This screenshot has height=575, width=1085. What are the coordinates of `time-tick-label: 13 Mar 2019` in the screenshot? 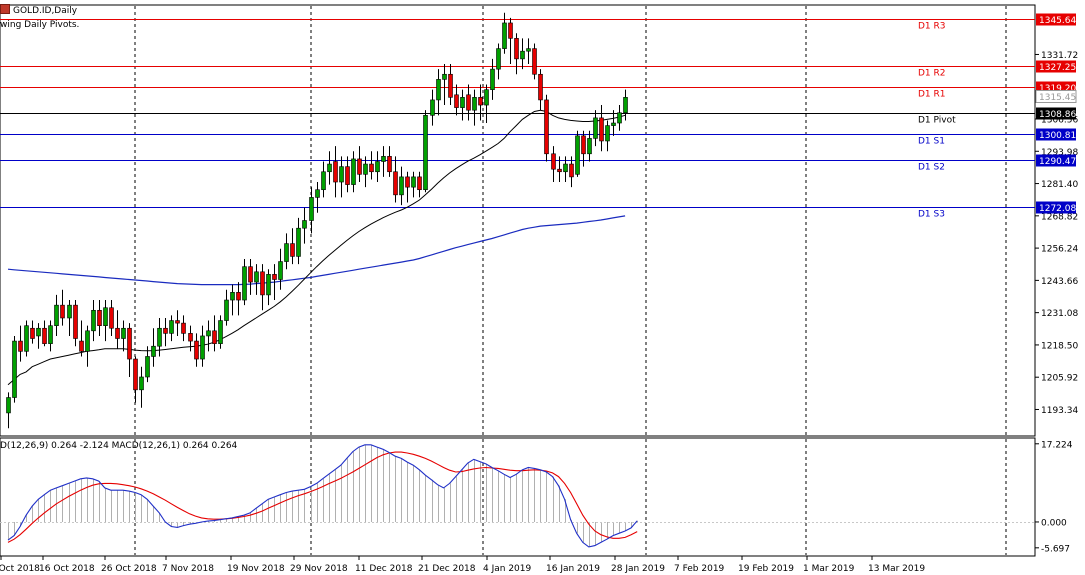 It's located at (896, 569).